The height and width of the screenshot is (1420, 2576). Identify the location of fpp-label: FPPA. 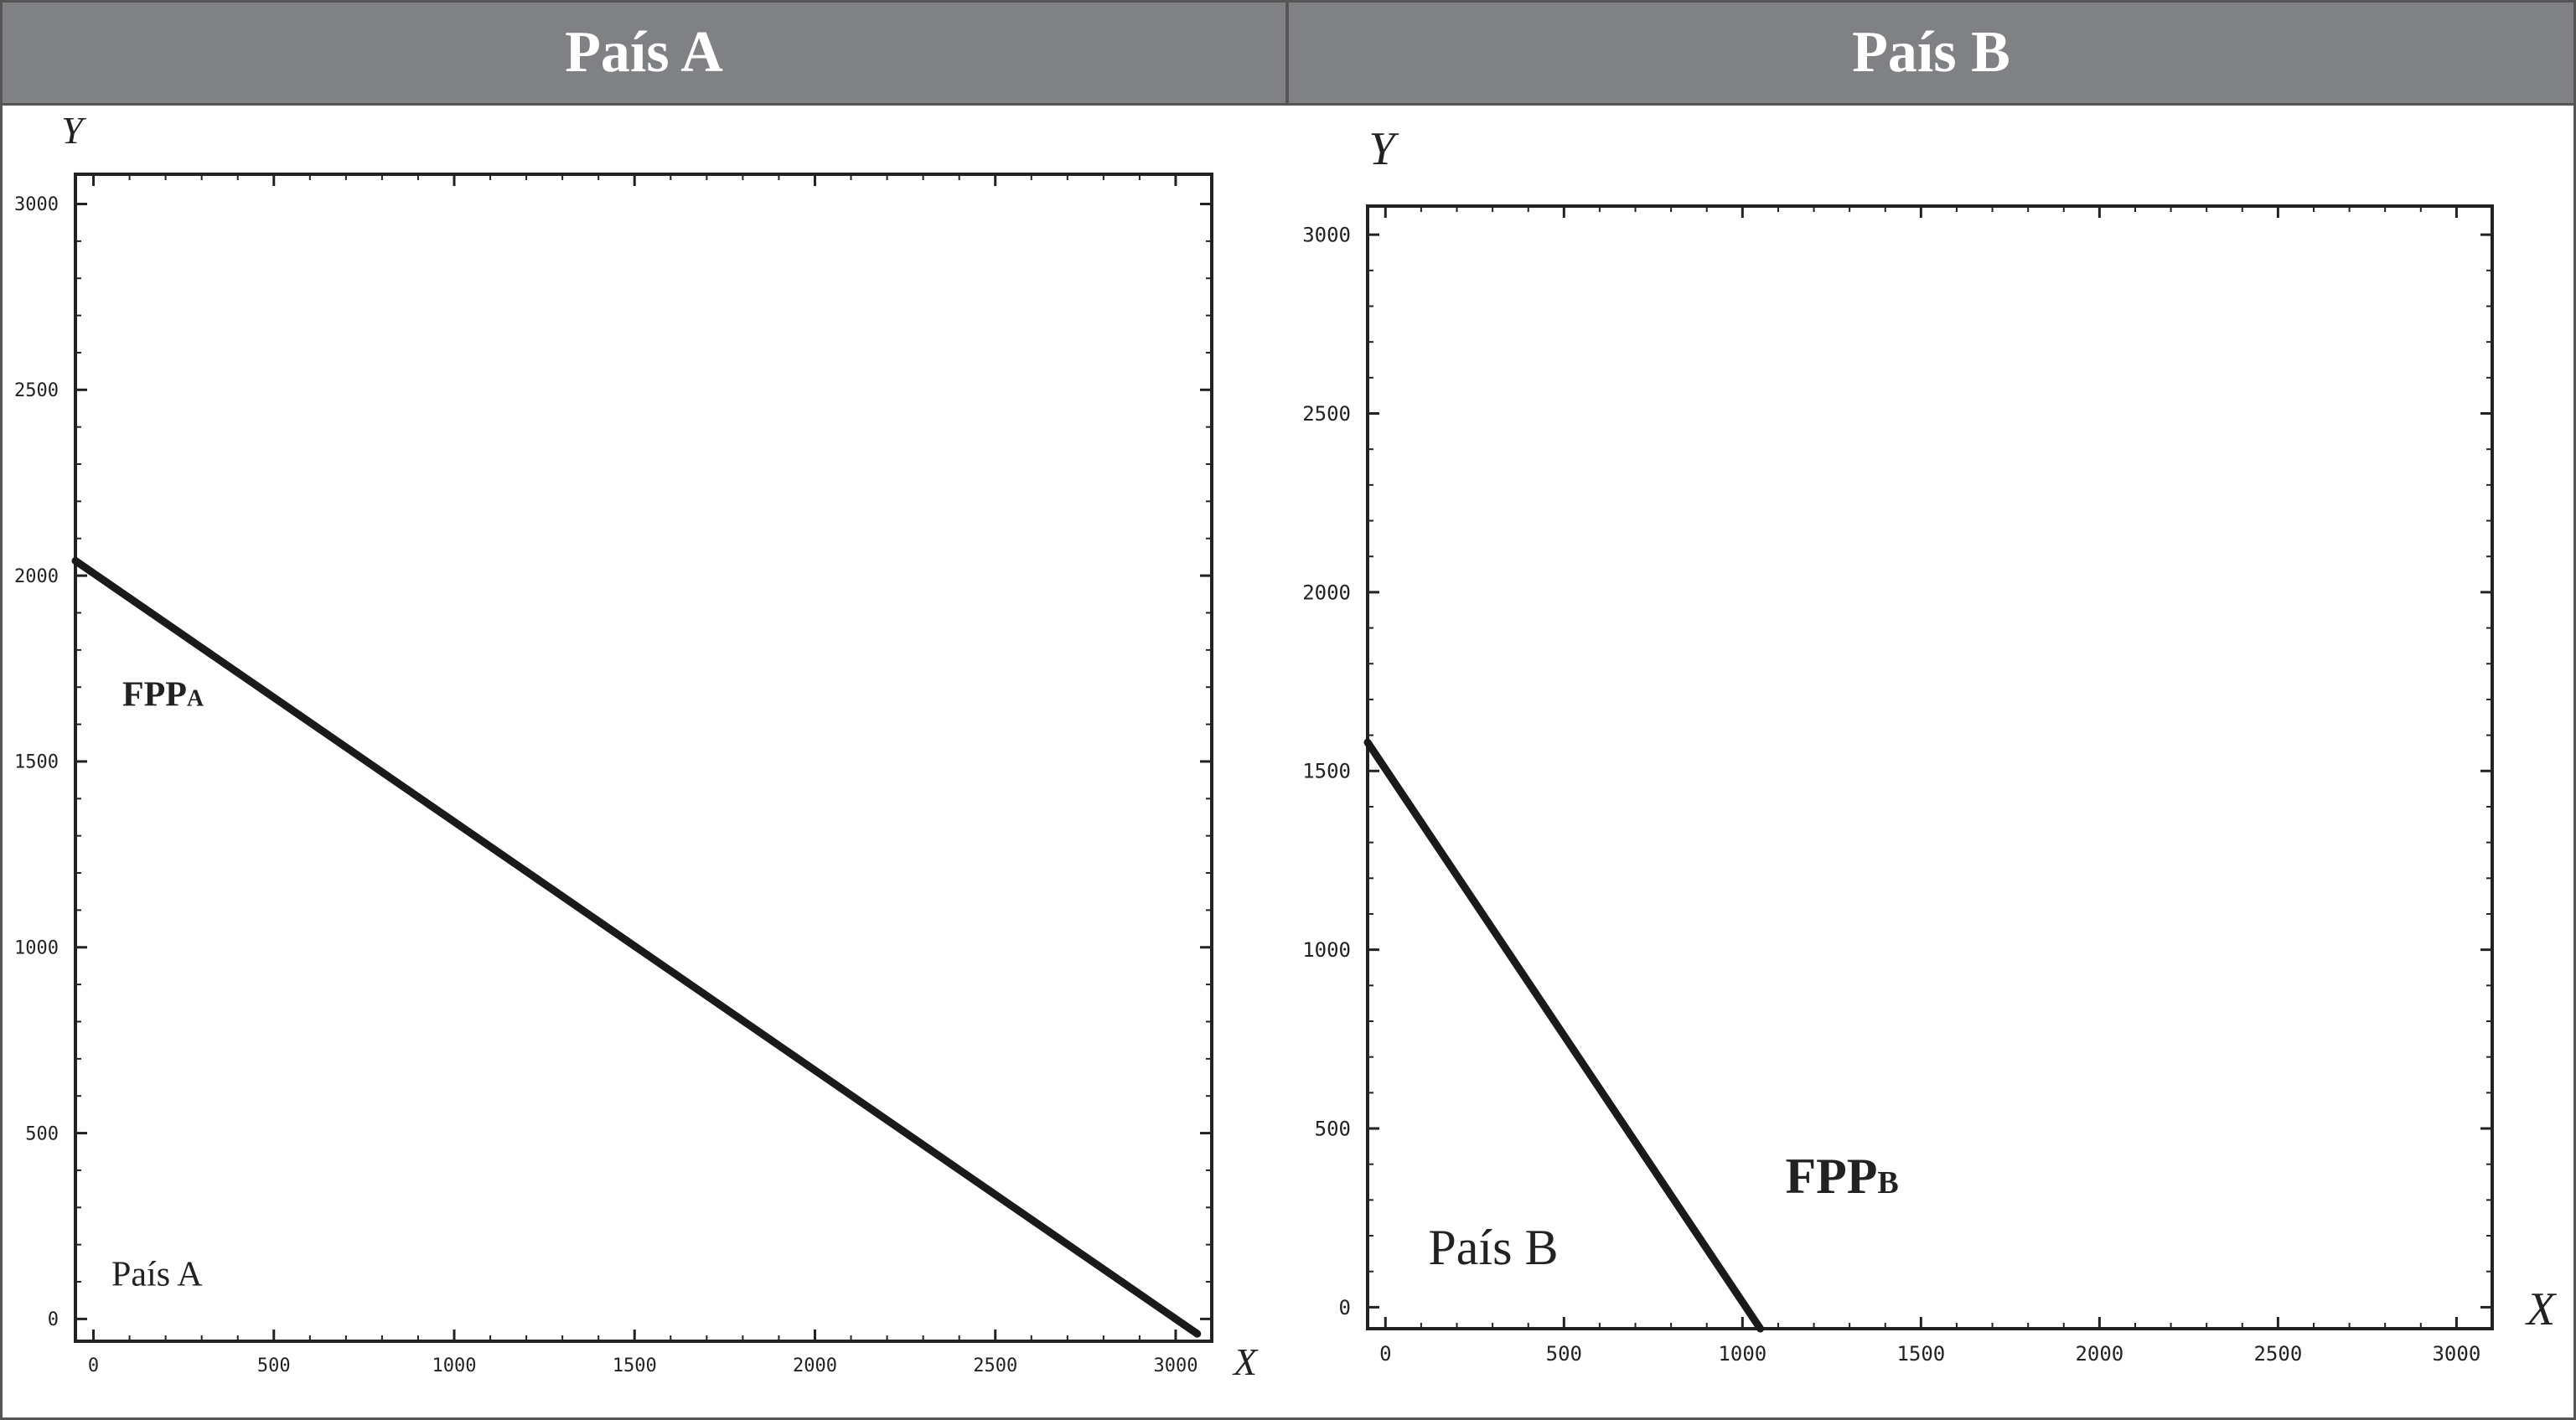
(163, 695).